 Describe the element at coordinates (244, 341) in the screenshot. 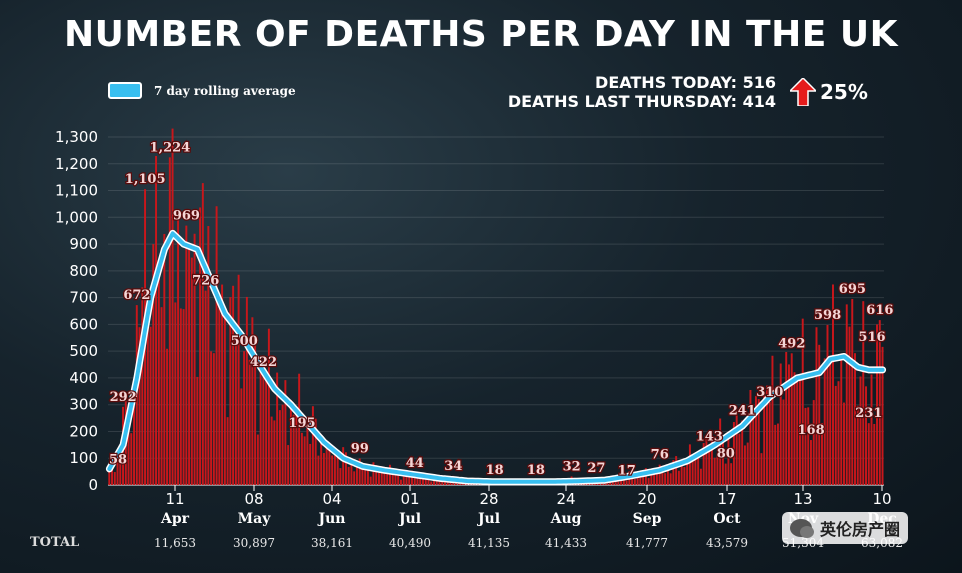

I see `data-label: 500` at that location.